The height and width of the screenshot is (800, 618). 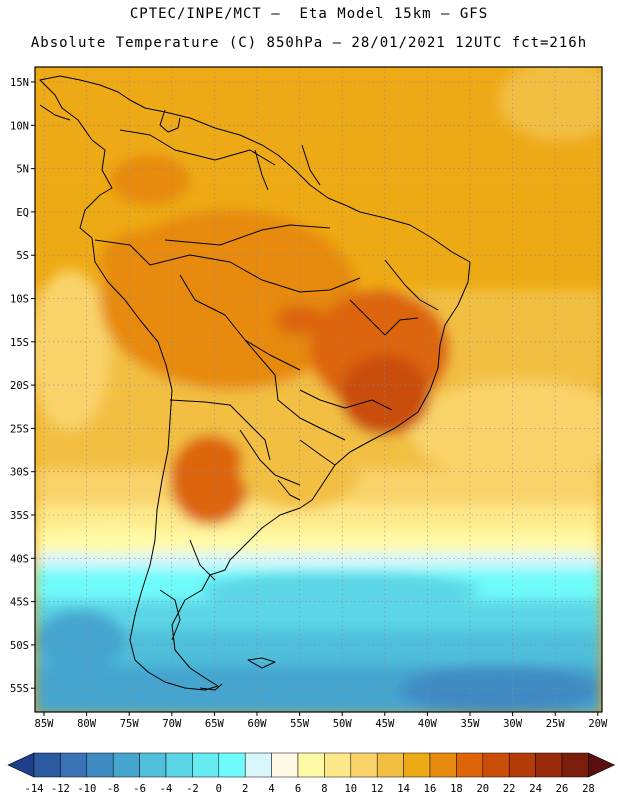 What do you see at coordinates (87, 724) in the screenshot?
I see `lon-label: 80W` at bounding box center [87, 724].